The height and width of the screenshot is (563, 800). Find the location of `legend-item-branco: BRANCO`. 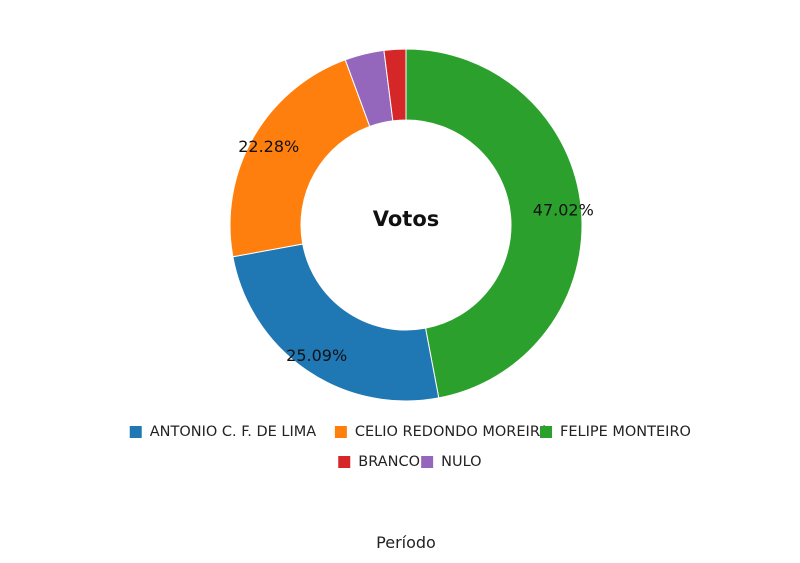

legend-item-branco: BRANCO is located at coordinates (379, 462).